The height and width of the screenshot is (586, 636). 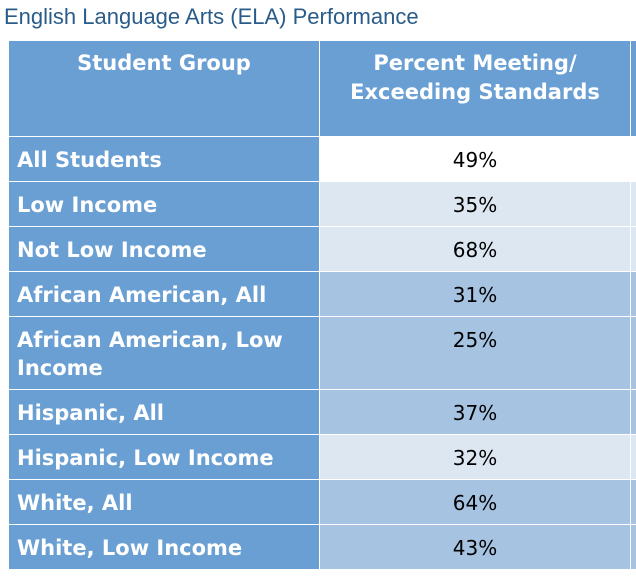 What do you see at coordinates (475, 249) in the screenshot?
I see `percent-value-cell: 68%` at bounding box center [475, 249].